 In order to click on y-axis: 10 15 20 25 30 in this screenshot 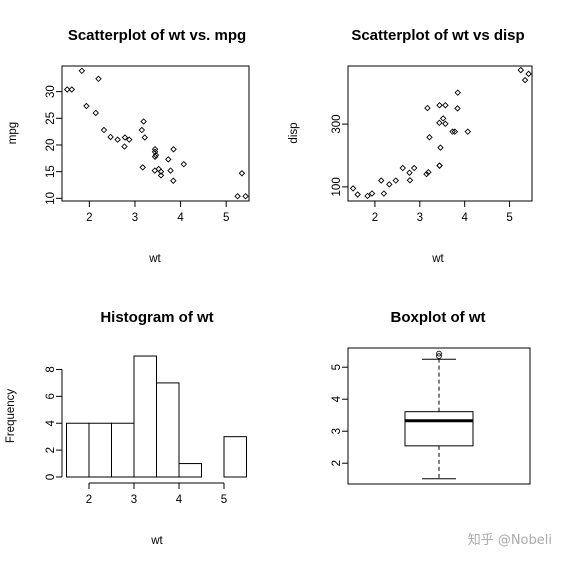, I will do `click(54, 145)`.